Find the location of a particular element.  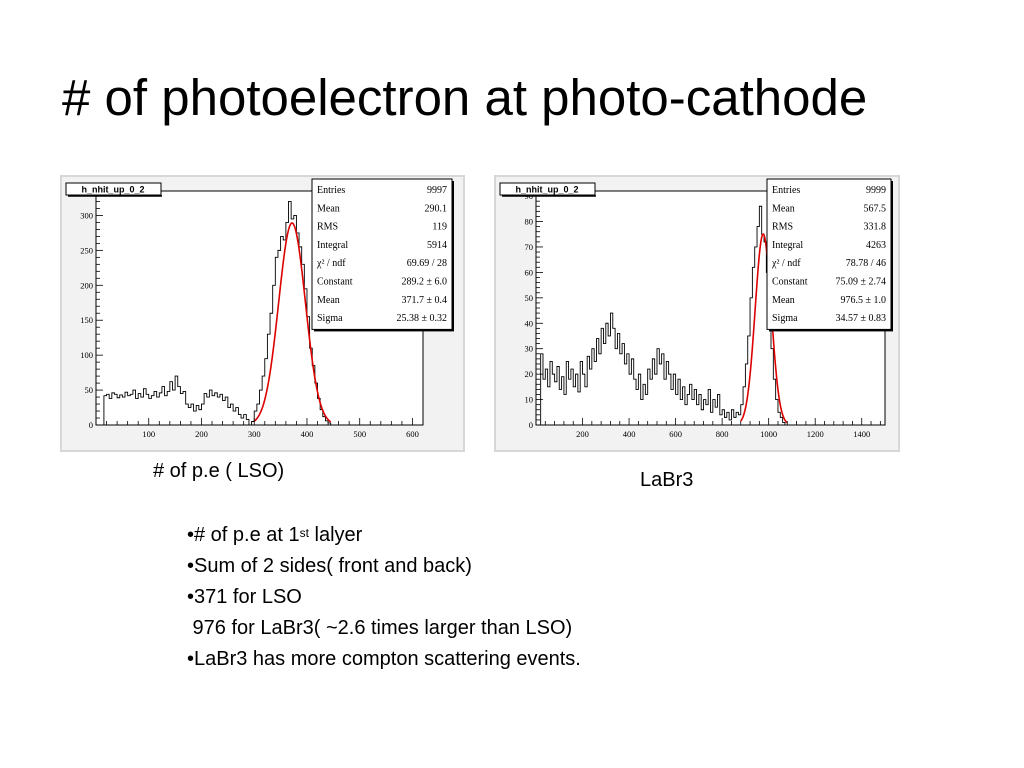

stats-value: 567.5 is located at coordinates (875, 208).